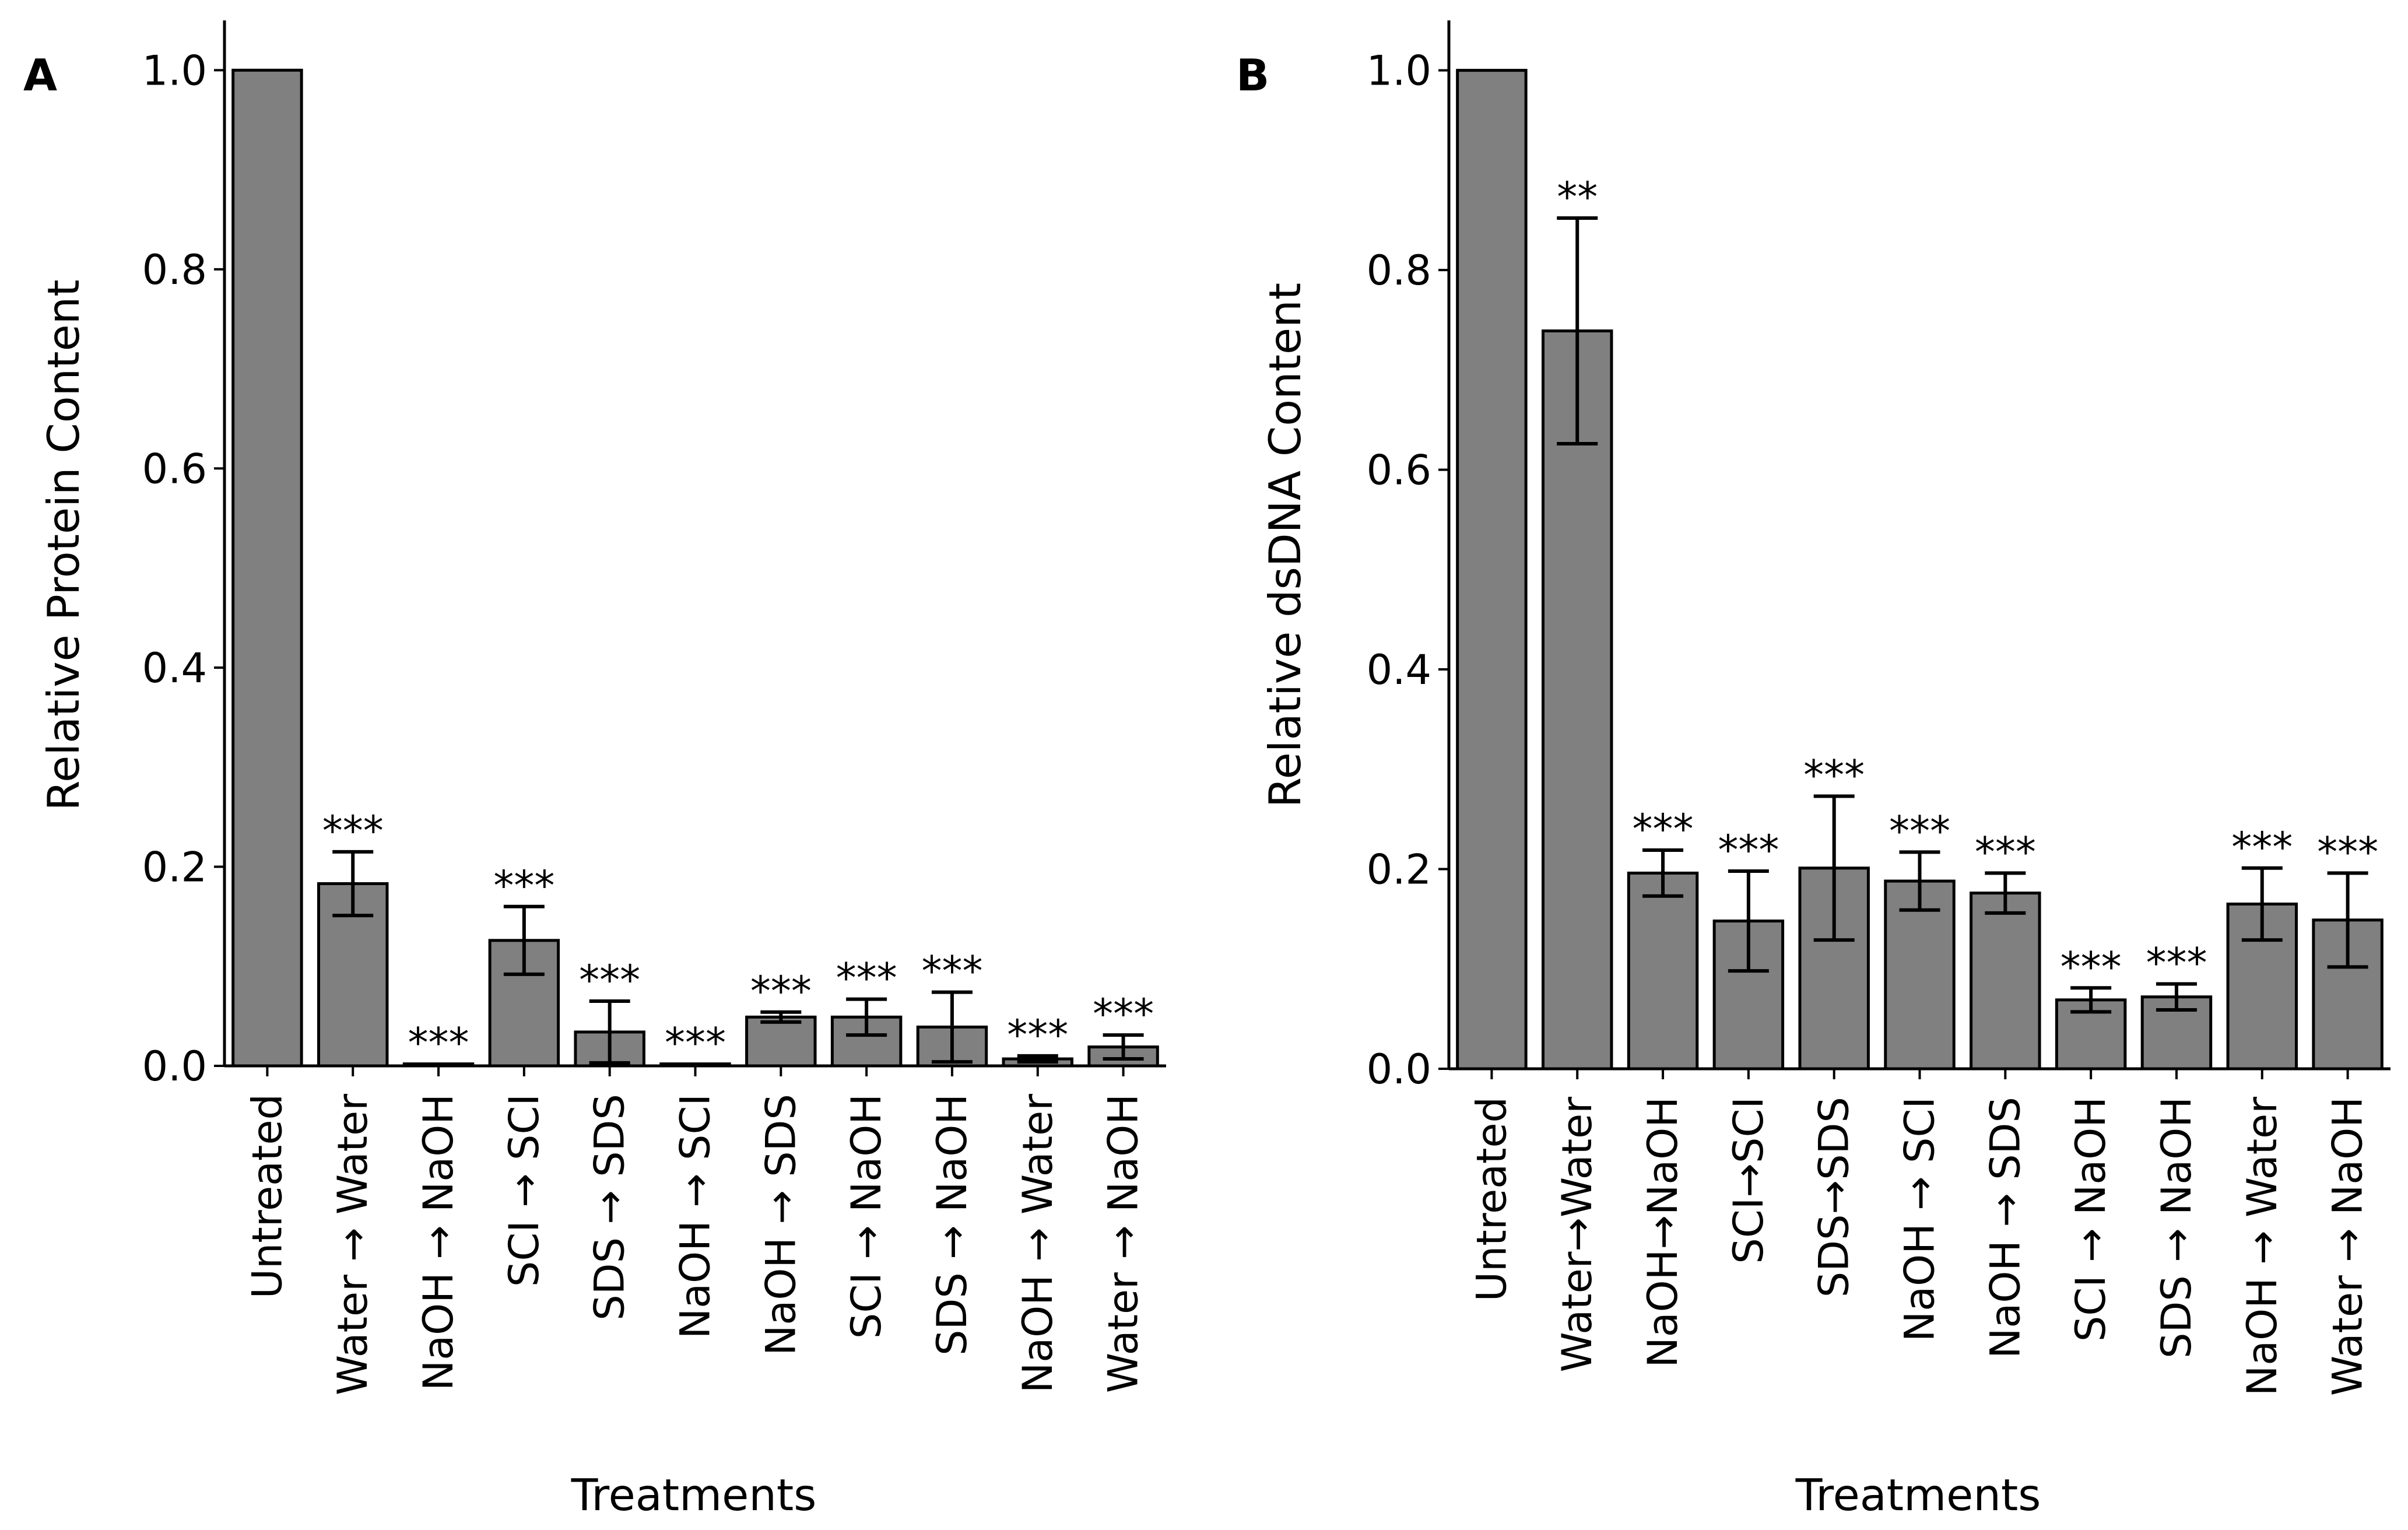 The width and height of the screenshot is (2408, 1530). What do you see at coordinates (1748, 1180) in the screenshot?
I see `category-label: SCI→SCI` at bounding box center [1748, 1180].